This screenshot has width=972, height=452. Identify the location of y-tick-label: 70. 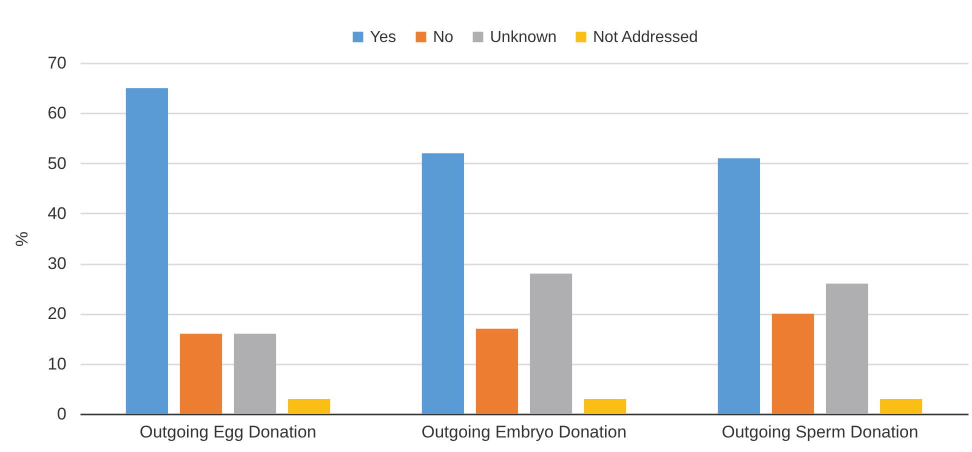
(57, 63).